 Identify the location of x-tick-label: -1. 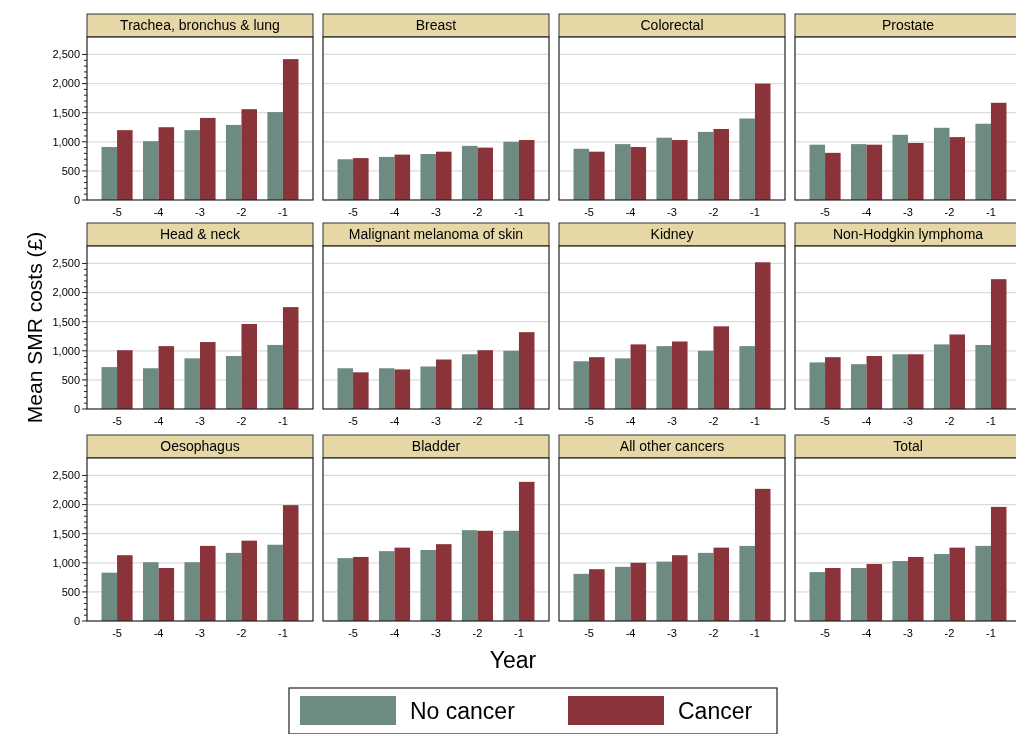
(755, 633).